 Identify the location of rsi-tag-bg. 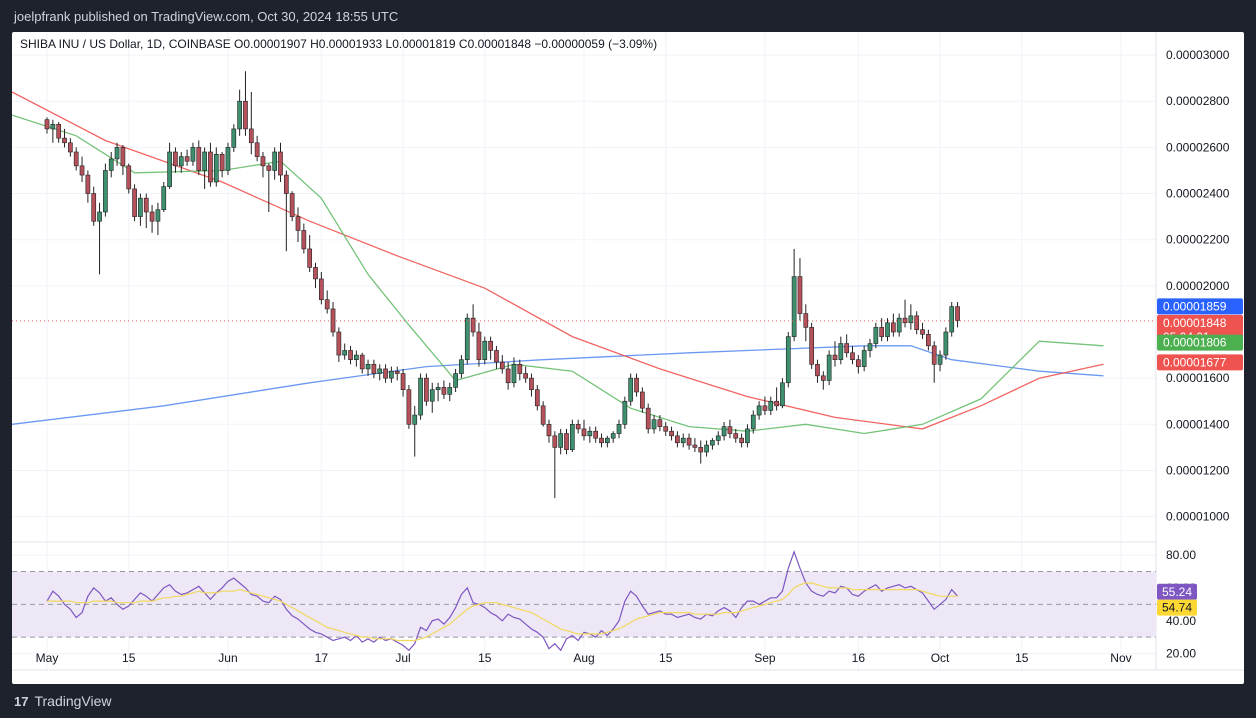
(1177, 607).